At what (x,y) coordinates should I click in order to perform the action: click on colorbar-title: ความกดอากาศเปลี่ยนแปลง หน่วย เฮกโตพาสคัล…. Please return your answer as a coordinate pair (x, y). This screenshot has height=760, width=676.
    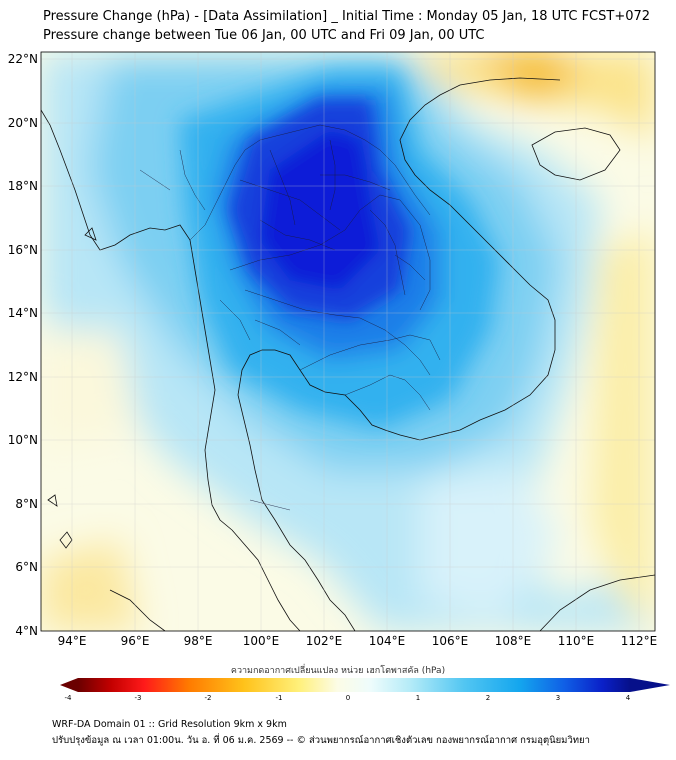
    Looking at the image, I should click on (338, 671).